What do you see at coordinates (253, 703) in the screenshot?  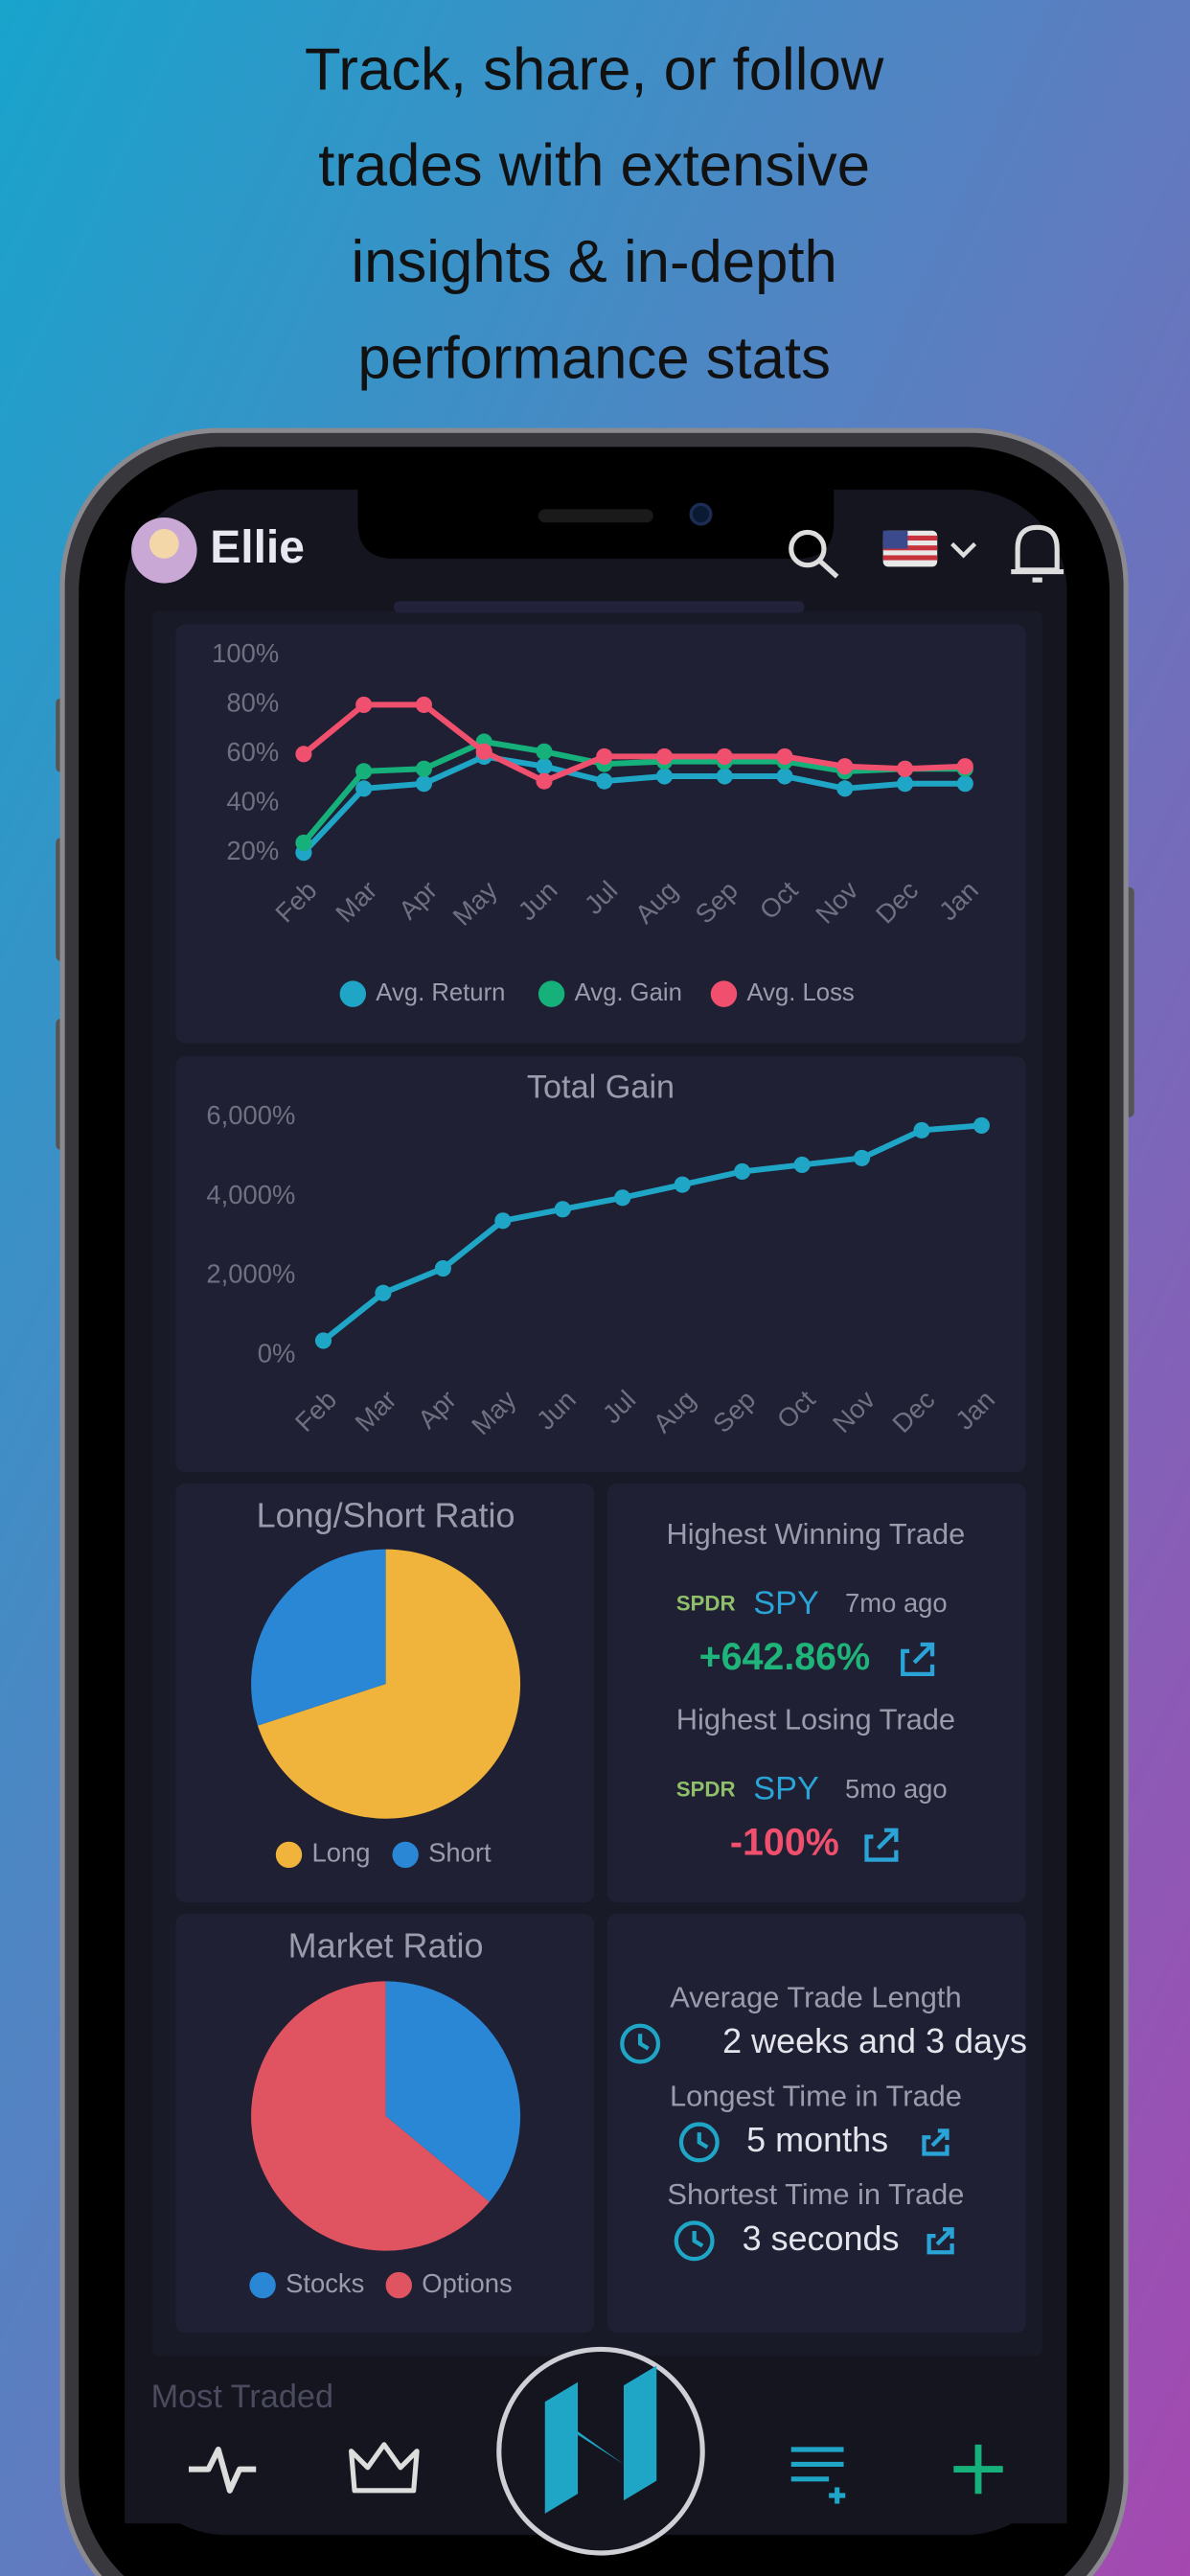 I see `y-tick-label: 80%` at bounding box center [253, 703].